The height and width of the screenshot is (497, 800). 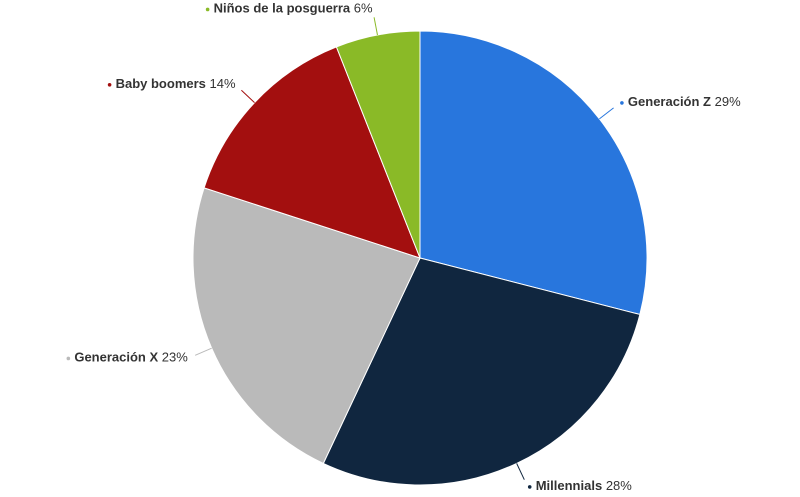 I want to click on label-value: 6%, so click(x=363, y=8).